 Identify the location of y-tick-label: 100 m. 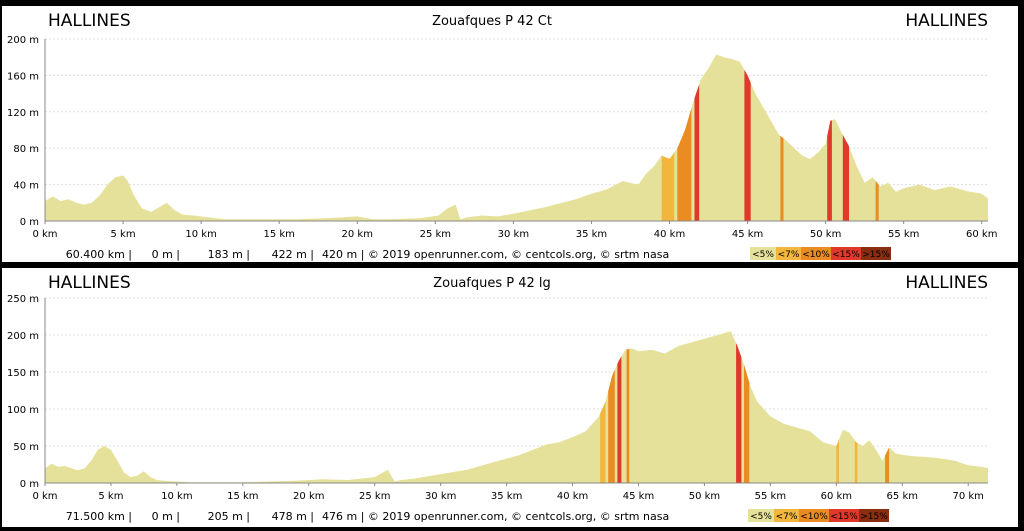
(23, 410).